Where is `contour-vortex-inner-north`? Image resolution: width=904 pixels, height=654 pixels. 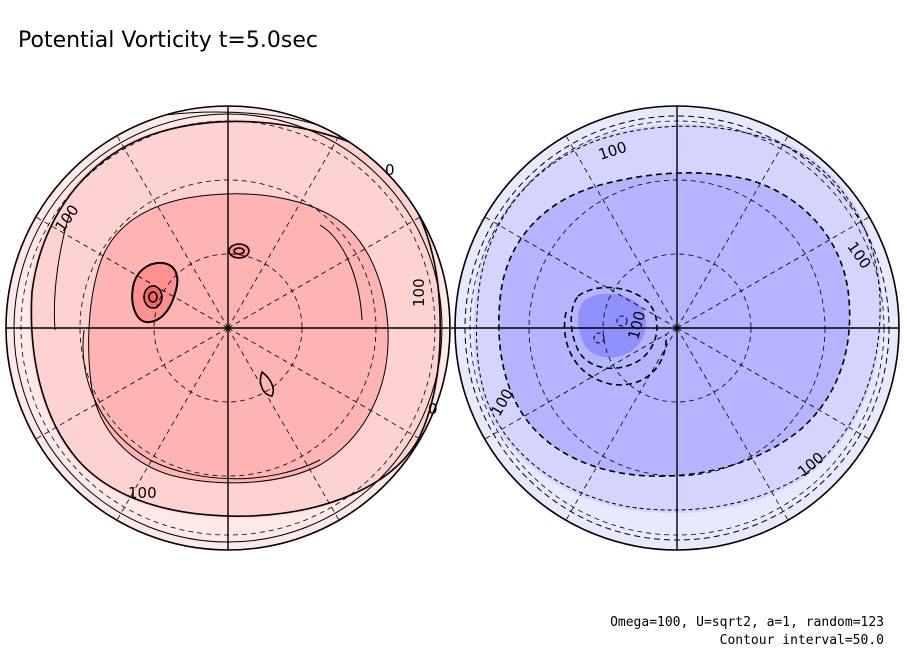
contour-vortex-inner-north is located at coordinates (239, 251).